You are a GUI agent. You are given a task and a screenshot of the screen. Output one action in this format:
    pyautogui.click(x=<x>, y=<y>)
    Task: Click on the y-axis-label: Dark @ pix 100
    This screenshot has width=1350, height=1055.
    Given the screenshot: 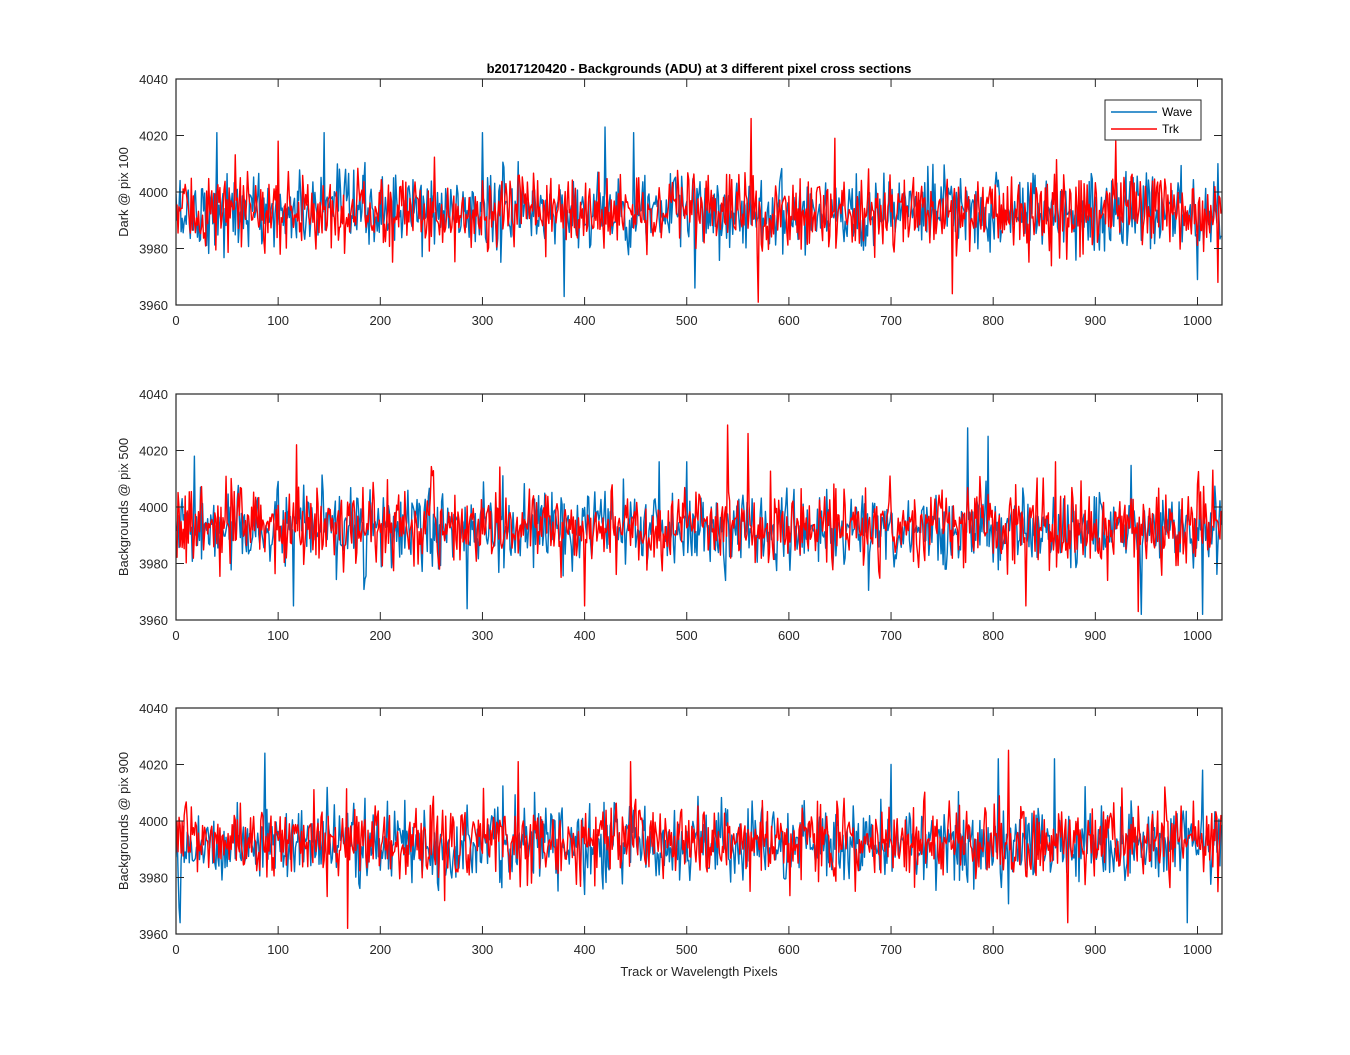 What is the action you would take?
    pyautogui.click(x=123, y=192)
    